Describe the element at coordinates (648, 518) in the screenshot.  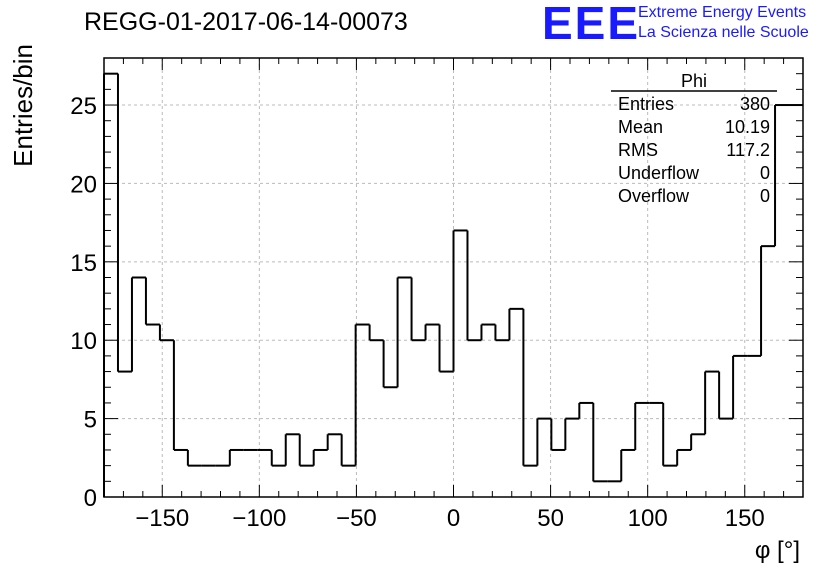
I see `x-tick-label: 100` at that location.